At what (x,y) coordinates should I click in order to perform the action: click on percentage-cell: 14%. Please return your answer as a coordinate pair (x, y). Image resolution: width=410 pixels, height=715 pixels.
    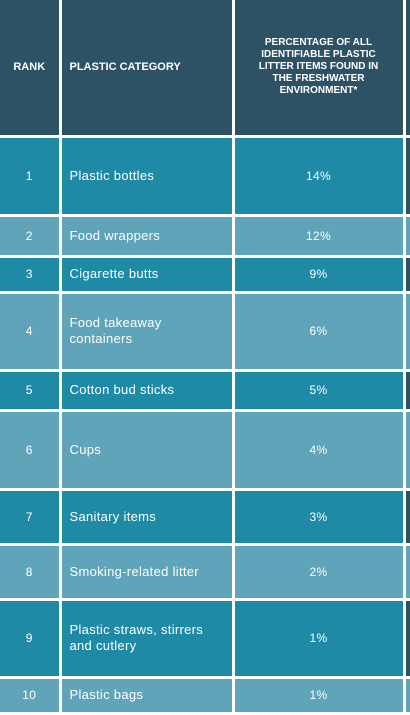
    Looking at the image, I should click on (319, 176).